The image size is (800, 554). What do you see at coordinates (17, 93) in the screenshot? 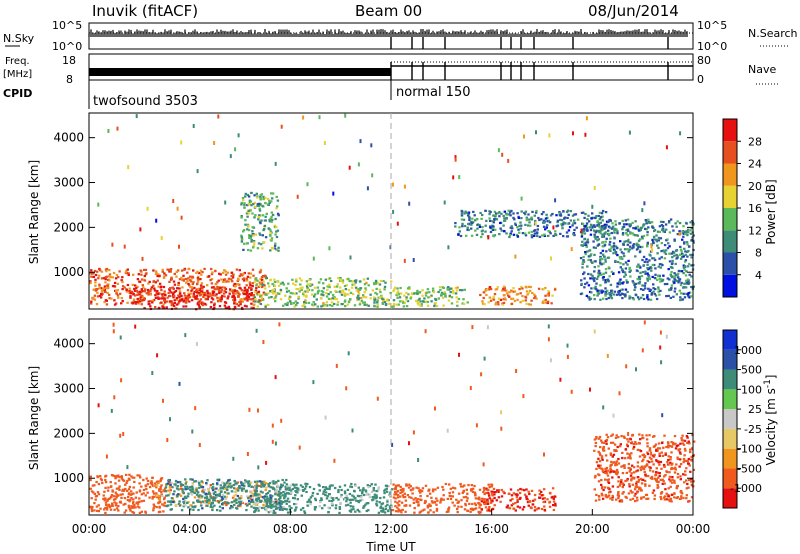
I see `cpid-label: CPID` at bounding box center [17, 93].